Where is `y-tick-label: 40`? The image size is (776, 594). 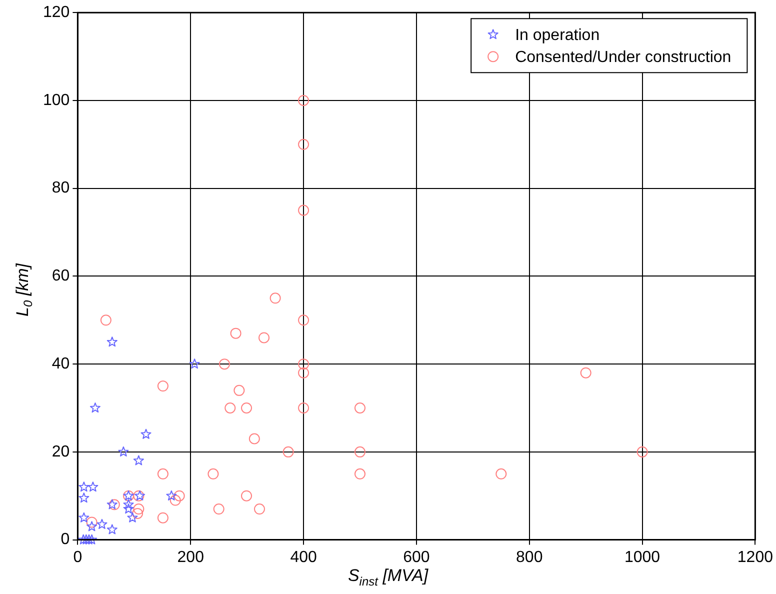
y-tick-label: 40 is located at coordinates (61, 363).